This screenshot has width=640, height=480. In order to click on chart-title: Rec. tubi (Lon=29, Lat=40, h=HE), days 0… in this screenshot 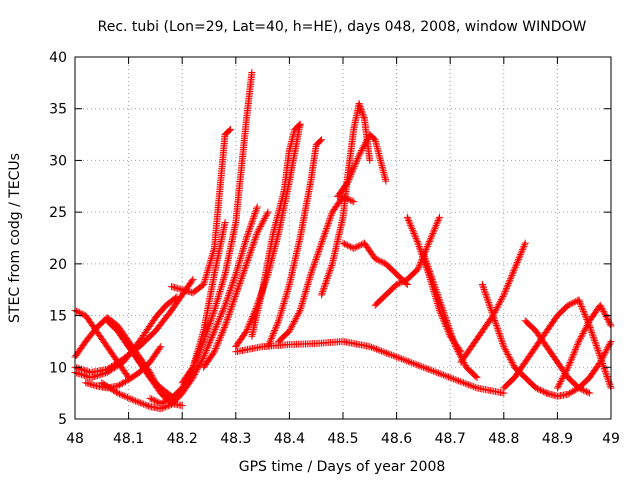, I will do `click(342, 27)`.